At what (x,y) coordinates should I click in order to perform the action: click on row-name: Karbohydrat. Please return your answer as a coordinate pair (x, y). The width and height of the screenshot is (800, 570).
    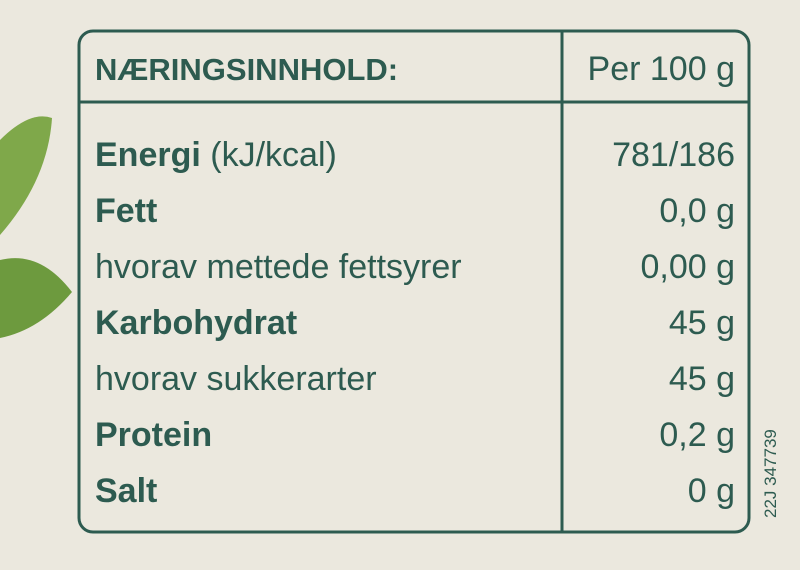
    Looking at the image, I should click on (196, 323).